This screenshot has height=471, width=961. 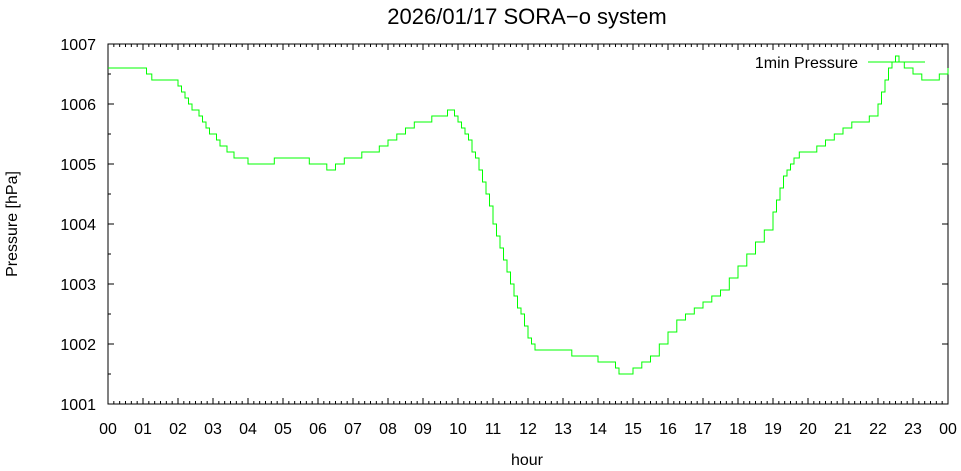 What do you see at coordinates (78, 45) in the screenshot?
I see `y-tick-label: 1007` at bounding box center [78, 45].